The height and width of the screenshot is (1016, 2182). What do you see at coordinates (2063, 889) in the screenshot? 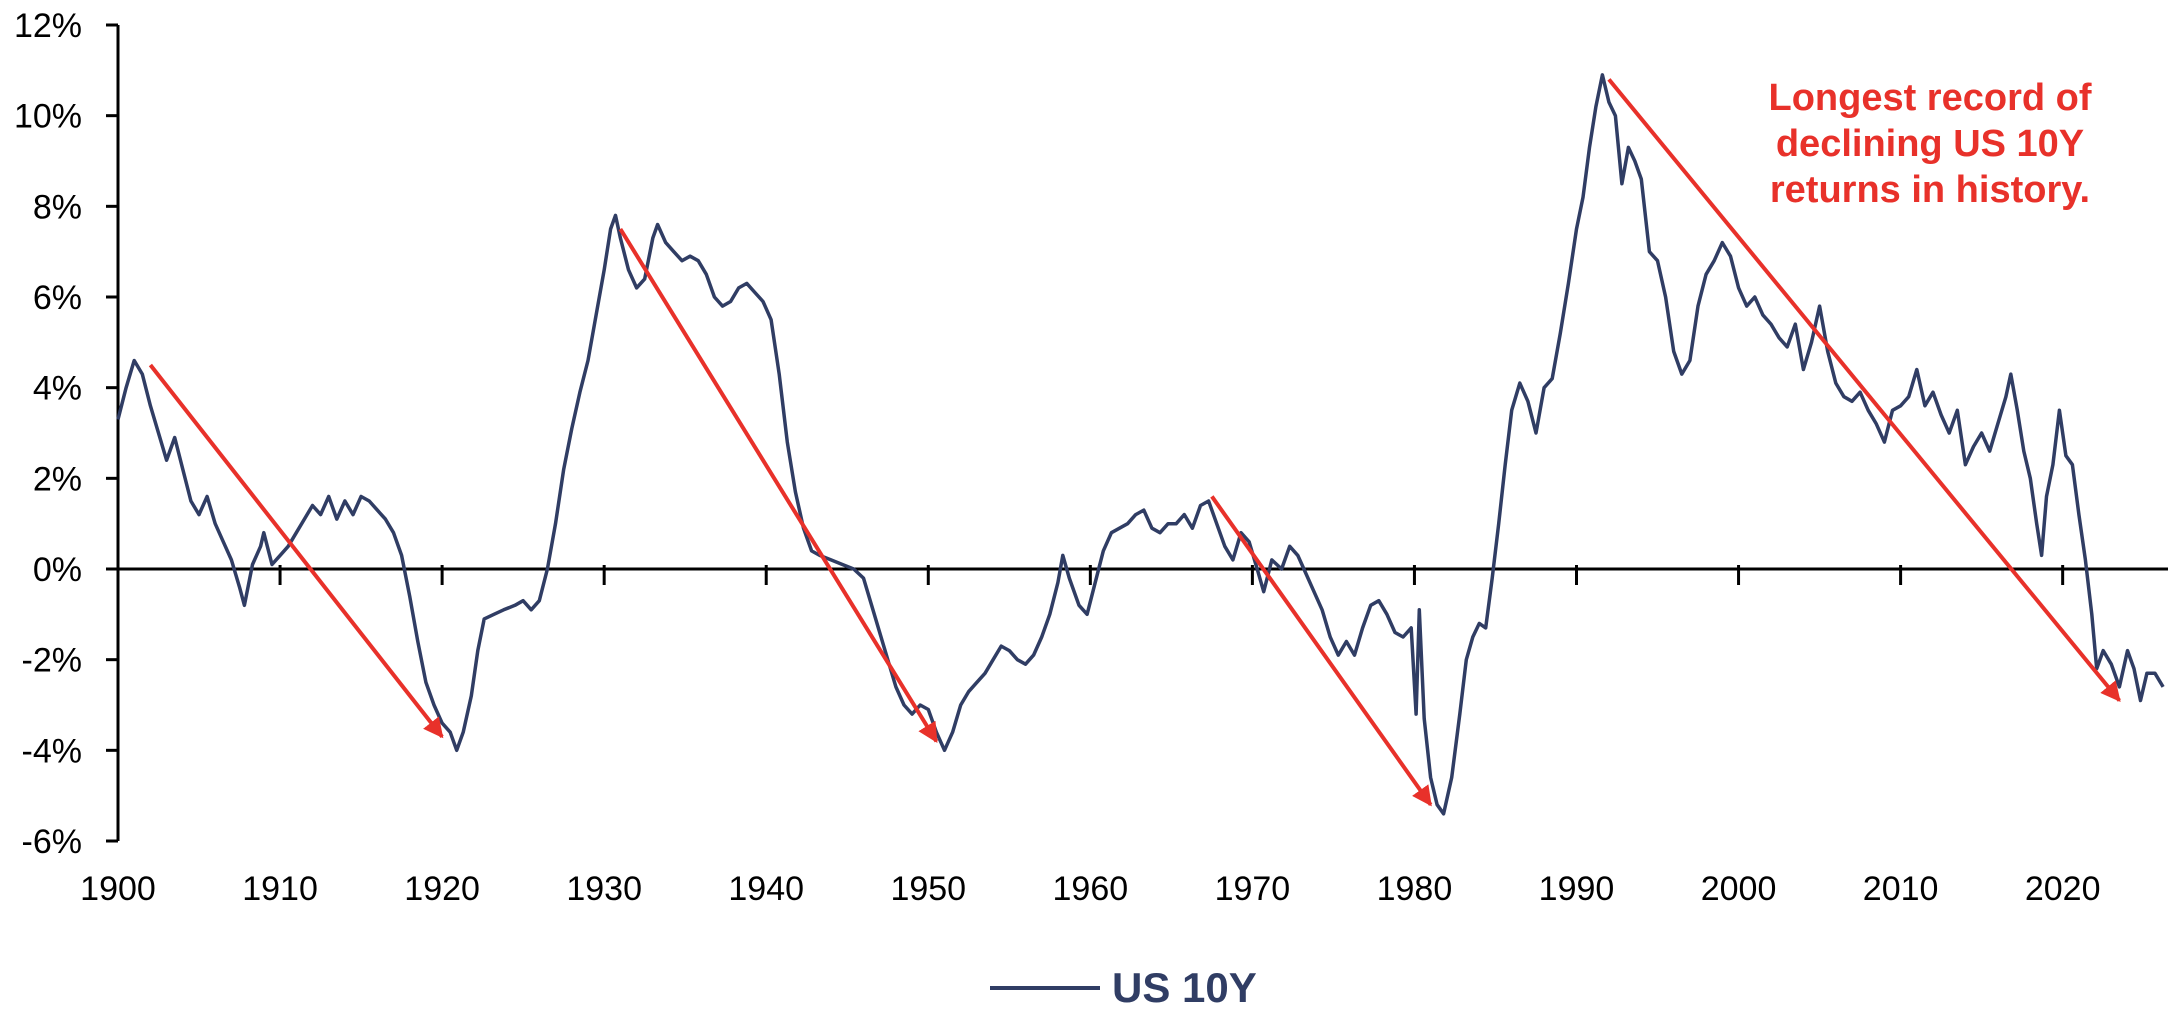
I see `x-tick-label: 2020` at bounding box center [2063, 889].